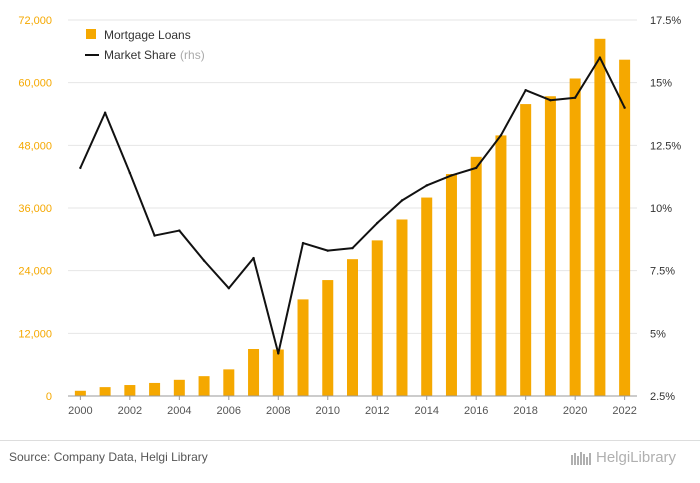 The width and height of the screenshot is (700, 483). I want to click on y-left-tick-label: 60,000, so click(35, 84).